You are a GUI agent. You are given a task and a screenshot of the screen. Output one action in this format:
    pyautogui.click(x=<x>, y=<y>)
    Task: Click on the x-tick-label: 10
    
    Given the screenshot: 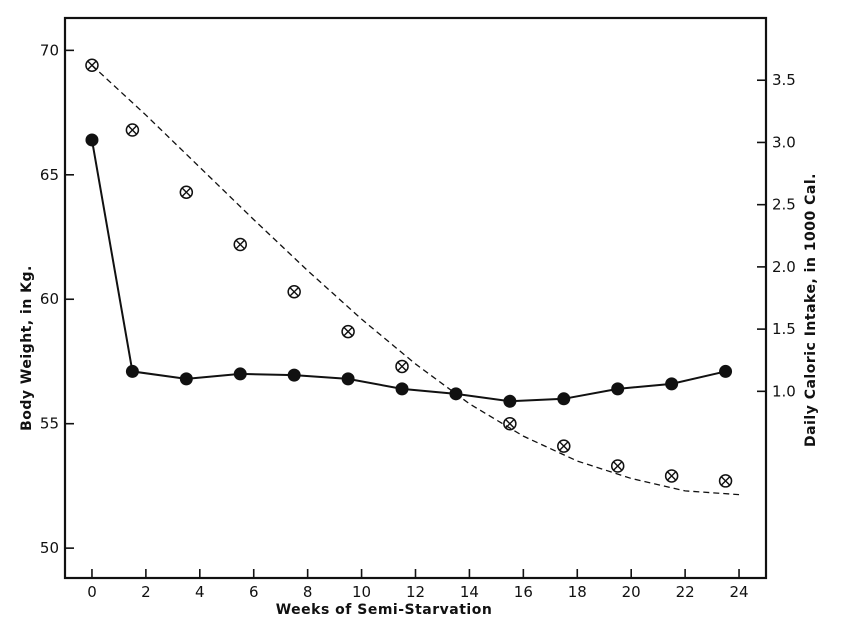 What is the action you would take?
    pyautogui.click(x=361, y=592)
    